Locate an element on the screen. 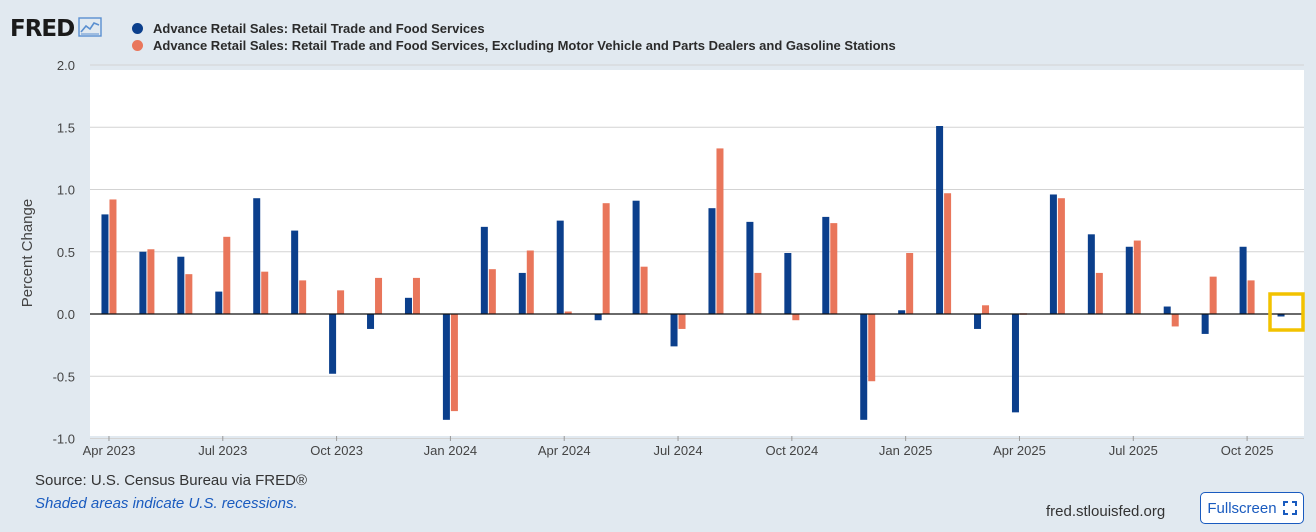 The image size is (1316, 532). x-tick-label: Oct 2024 is located at coordinates (791, 450).